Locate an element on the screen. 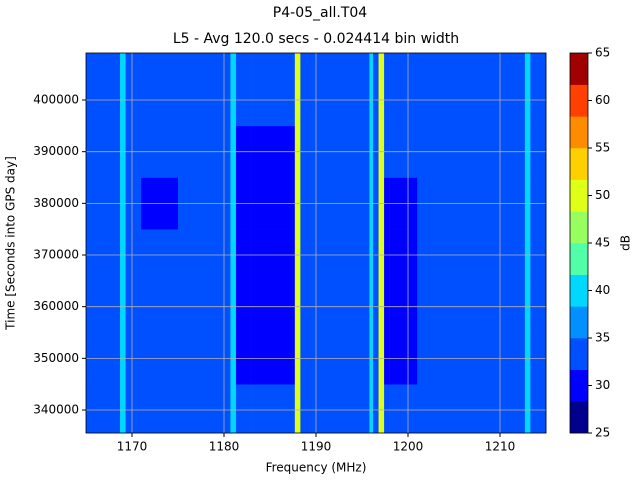  colorbar-tick-label: 45 is located at coordinates (602, 243).